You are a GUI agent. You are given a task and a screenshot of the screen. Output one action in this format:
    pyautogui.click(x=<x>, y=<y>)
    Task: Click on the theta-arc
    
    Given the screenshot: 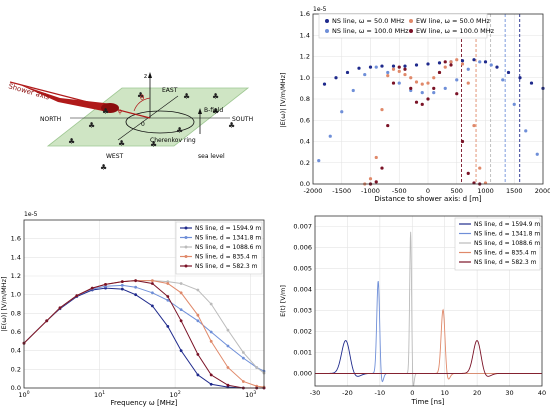 What is the action you would take?
    pyautogui.click(x=142, y=104)
    